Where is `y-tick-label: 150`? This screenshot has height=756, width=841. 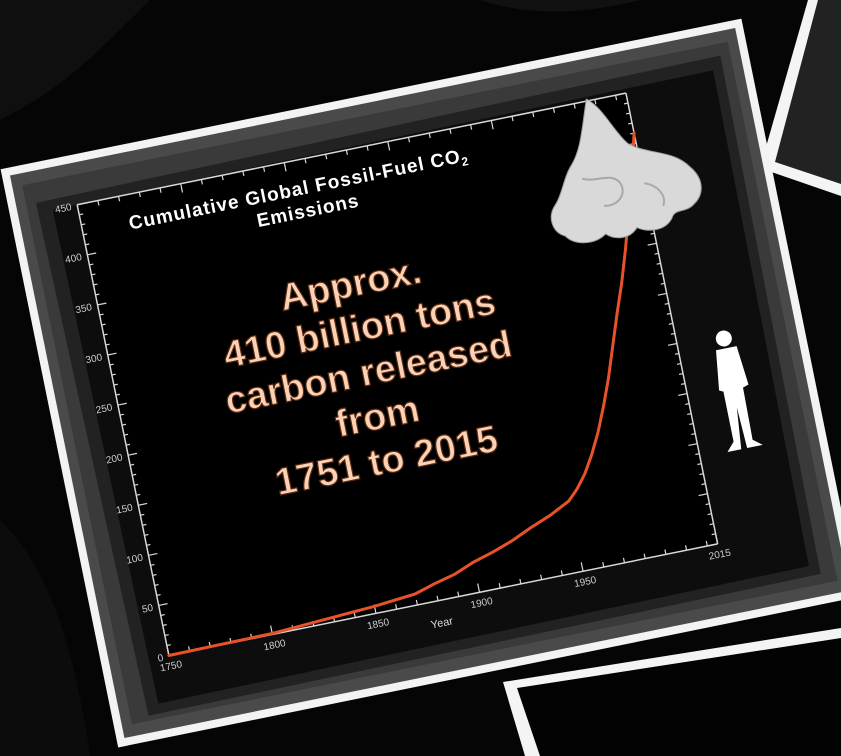 y-tick-label: 150 is located at coordinates (124, 509).